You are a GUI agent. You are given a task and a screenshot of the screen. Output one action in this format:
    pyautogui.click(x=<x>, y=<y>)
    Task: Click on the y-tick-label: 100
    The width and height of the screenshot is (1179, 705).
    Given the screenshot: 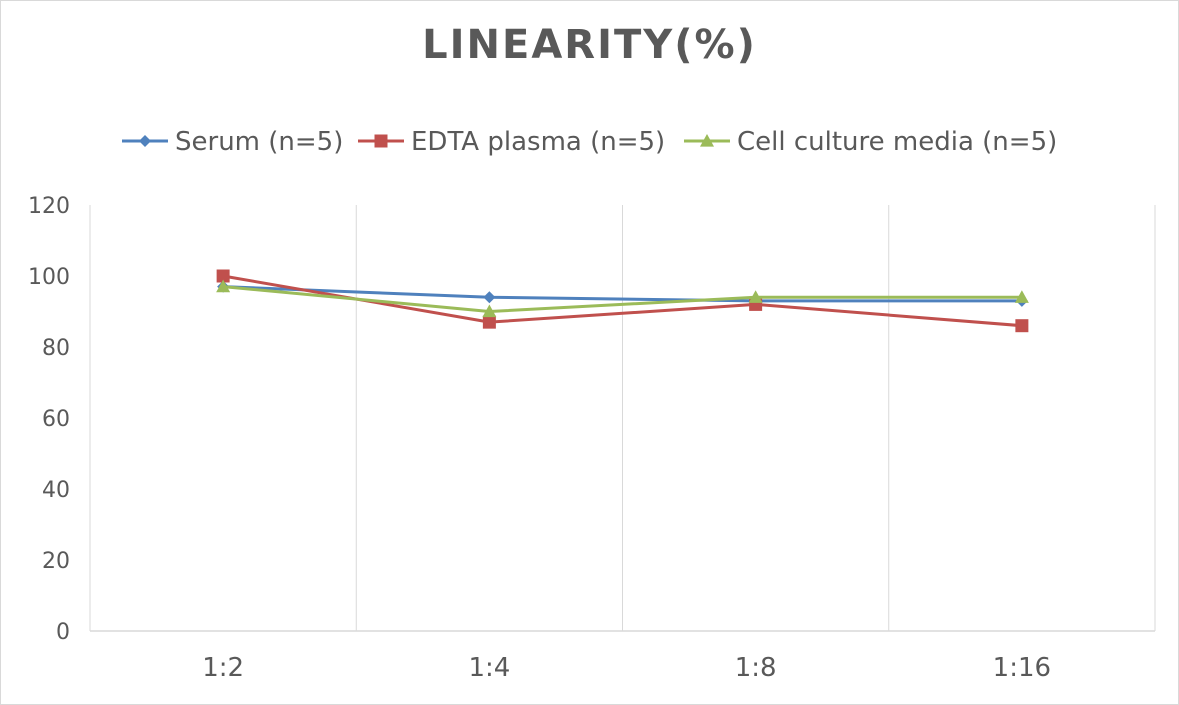 What is the action you would take?
    pyautogui.click(x=49, y=277)
    